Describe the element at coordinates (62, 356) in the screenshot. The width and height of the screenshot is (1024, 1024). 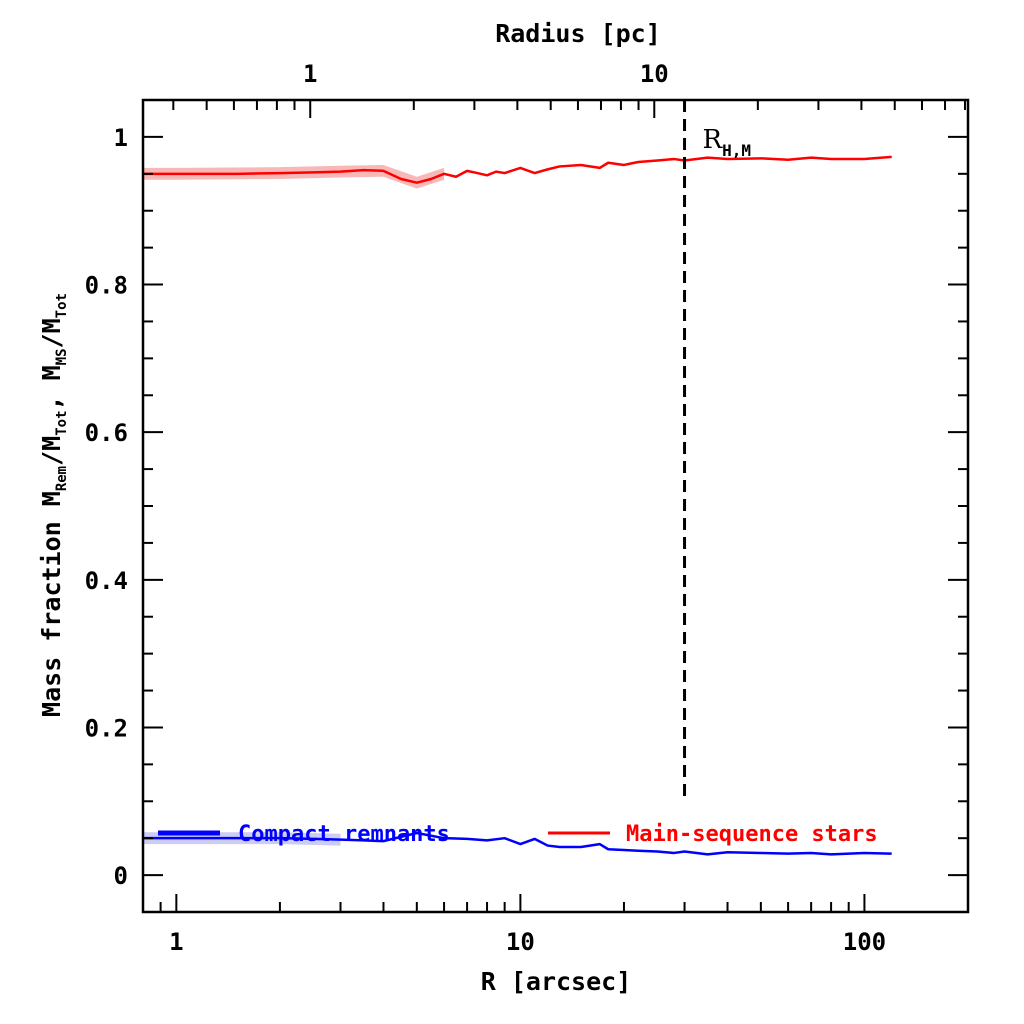
I see `y-axis-title-sub3: MS` at that location.